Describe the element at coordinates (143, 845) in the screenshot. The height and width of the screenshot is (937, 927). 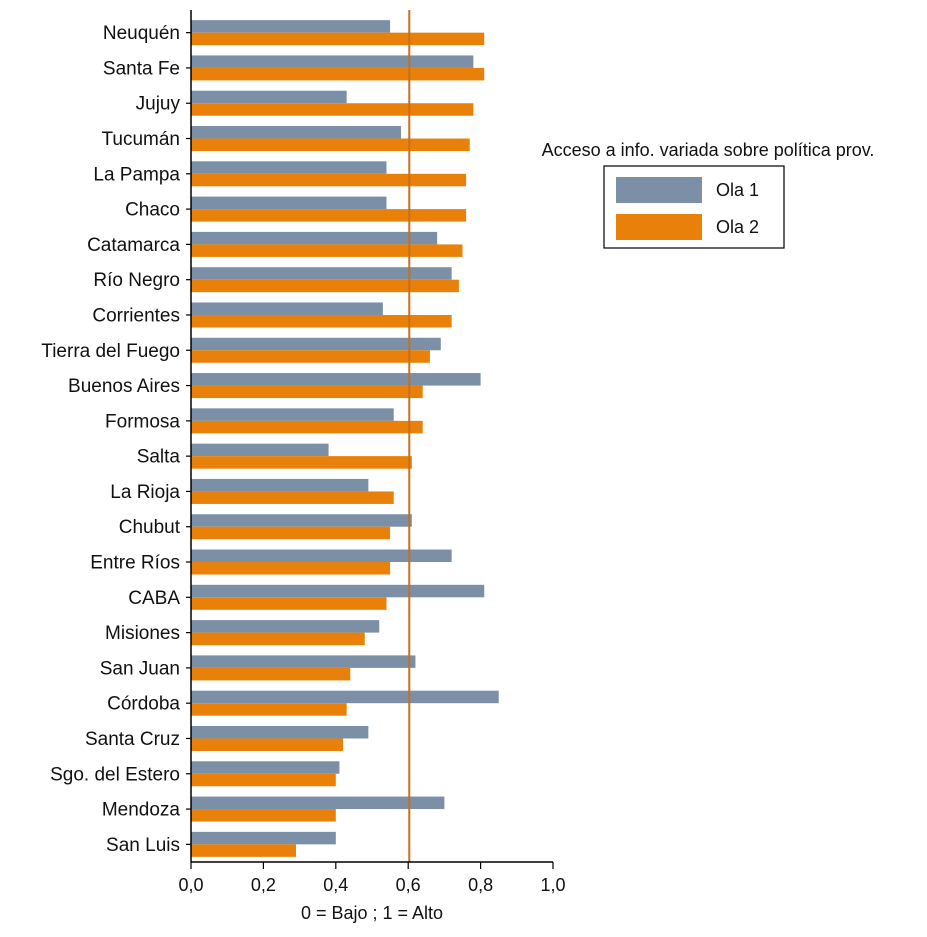
I see `category-label: San Luis` at that location.